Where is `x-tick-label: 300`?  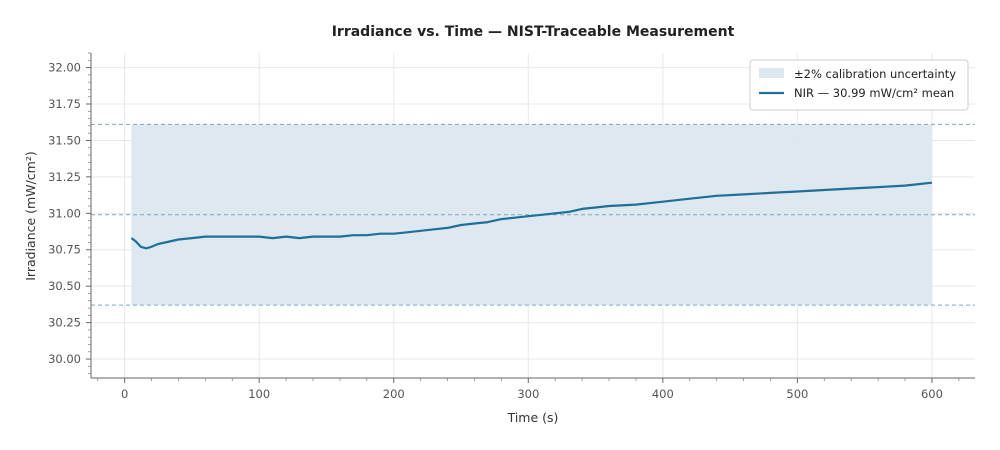 x-tick-label: 300 is located at coordinates (528, 394).